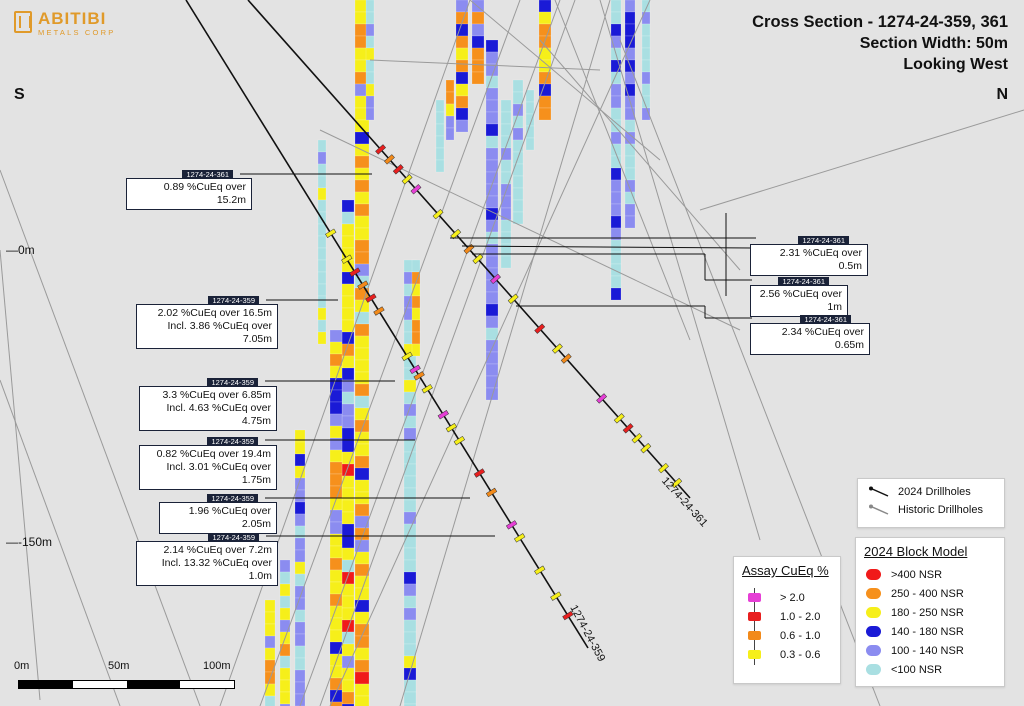 This screenshot has width=1024, height=706. I want to click on callout-line: 2.34 %CuEq over 0.65m, so click(822, 338).